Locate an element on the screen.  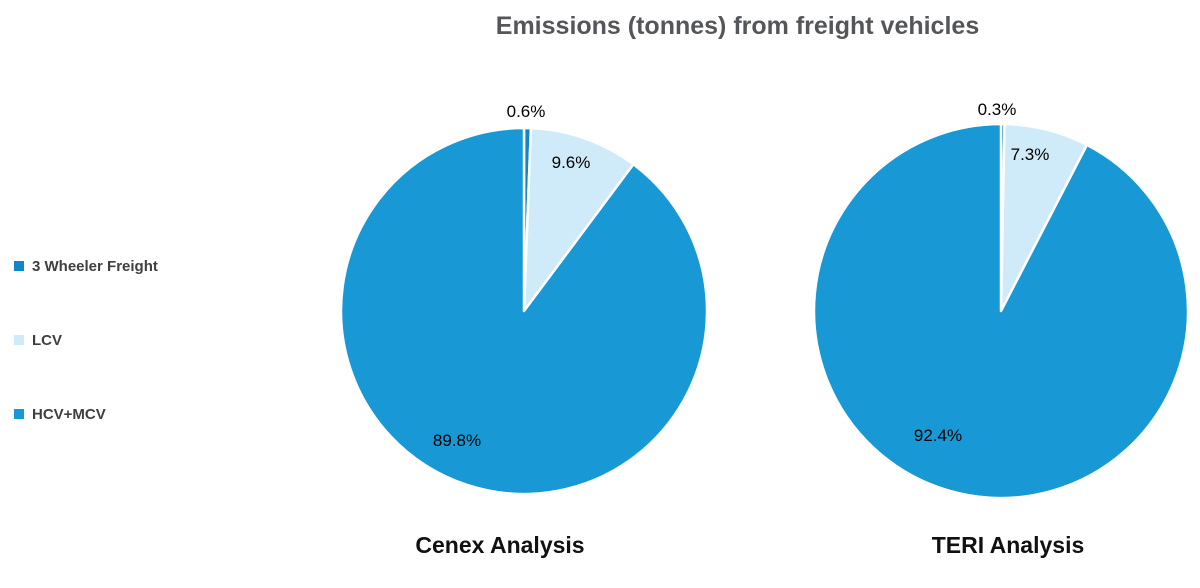
data-label-3-wheeler-freight: 0.6% is located at coordinates (526, 111).